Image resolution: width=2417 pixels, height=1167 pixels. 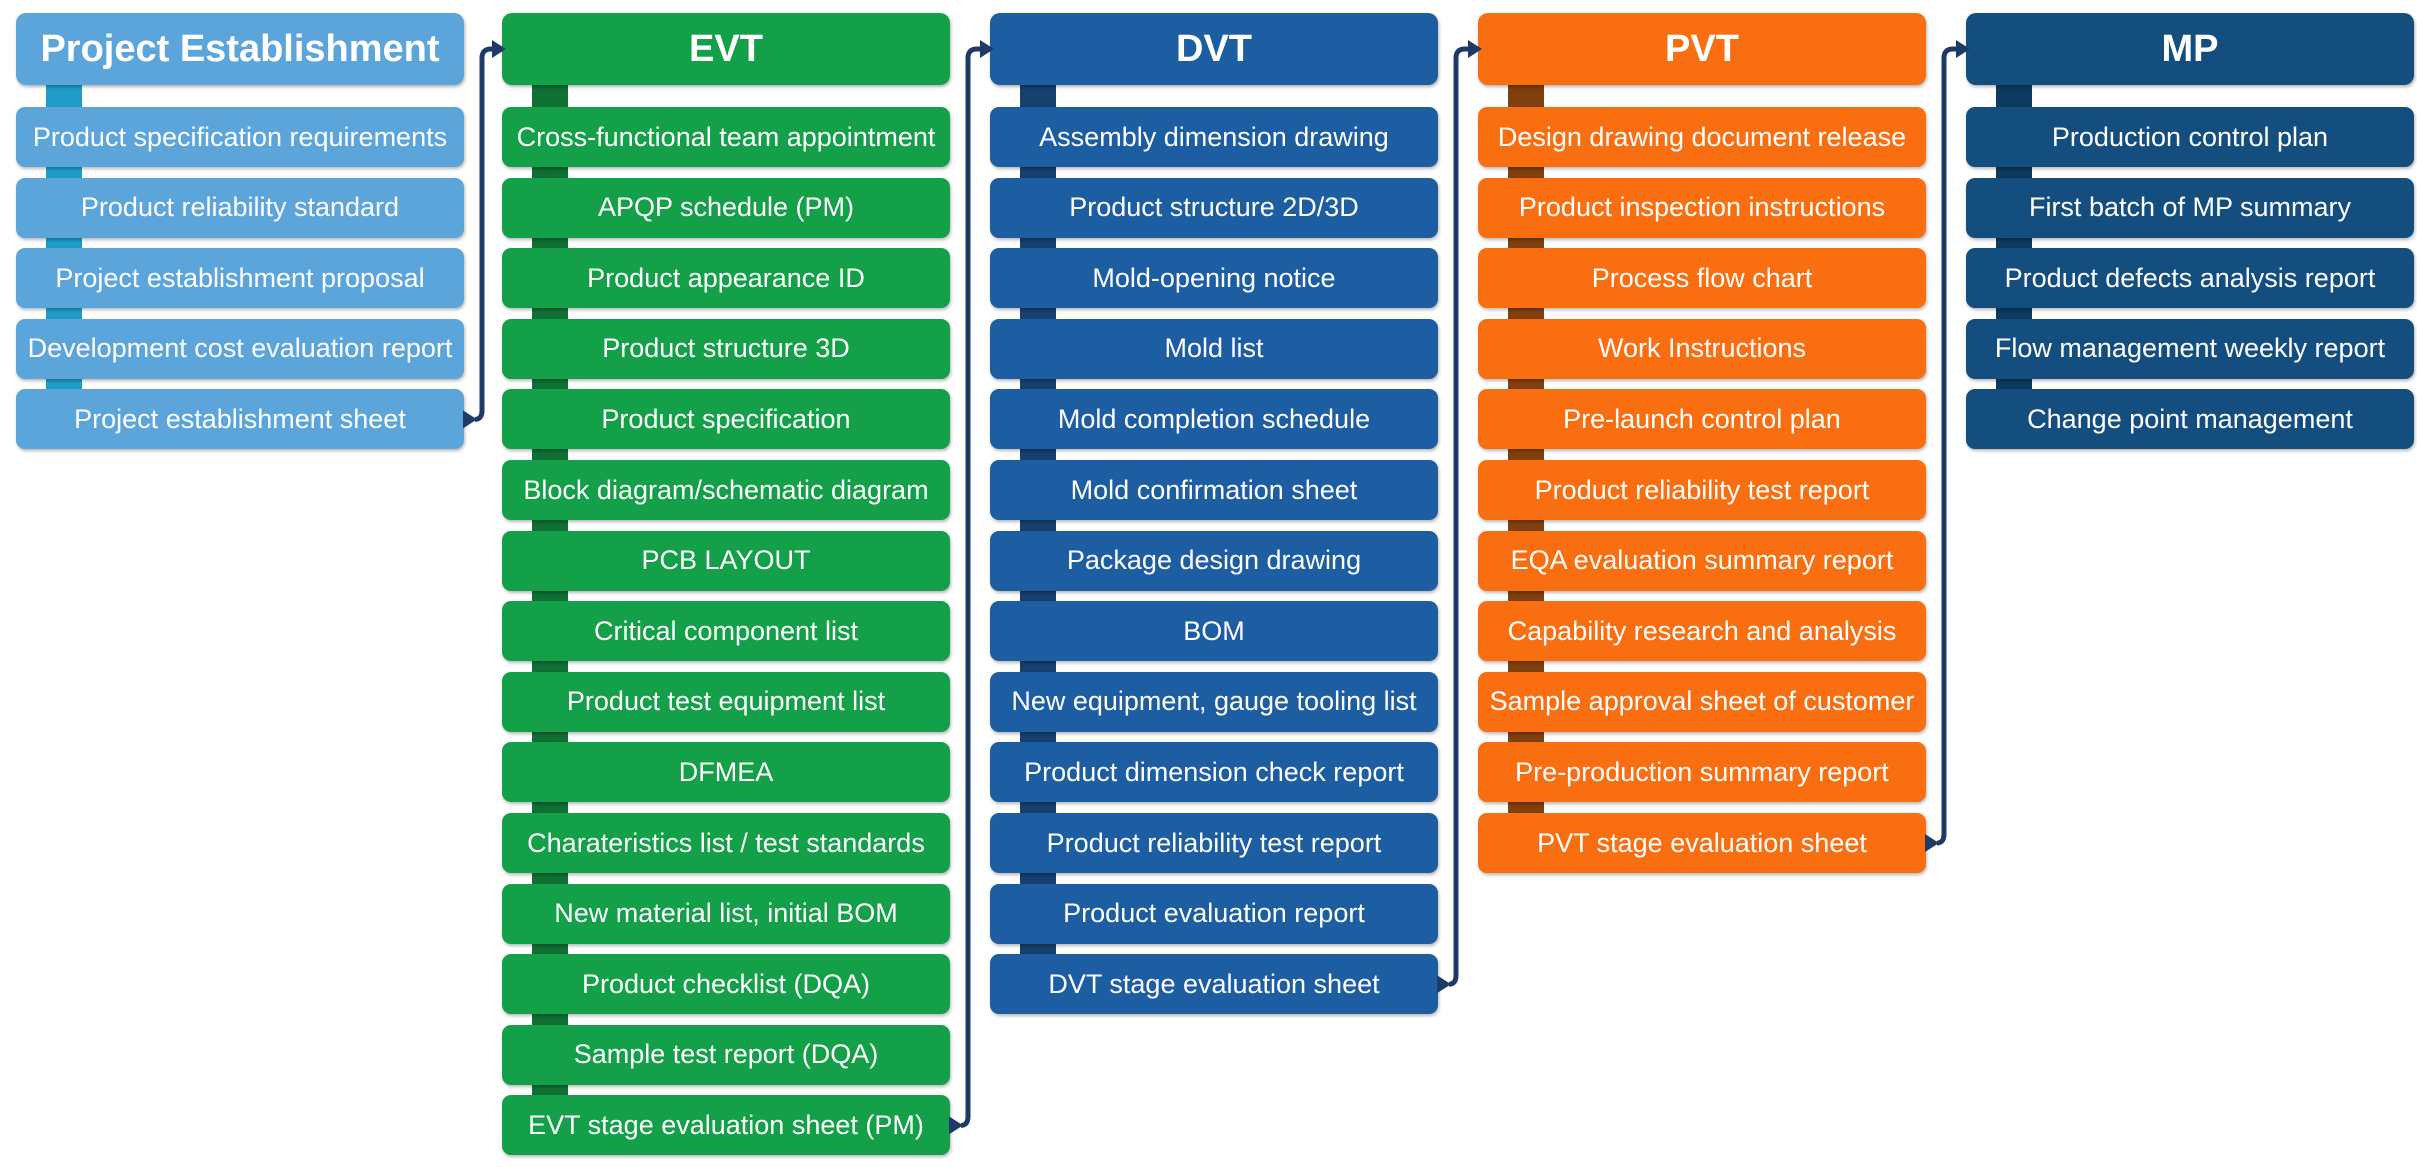 I want to click on deliverable-item: Project establishment proposal, so click(x=240, y=278).